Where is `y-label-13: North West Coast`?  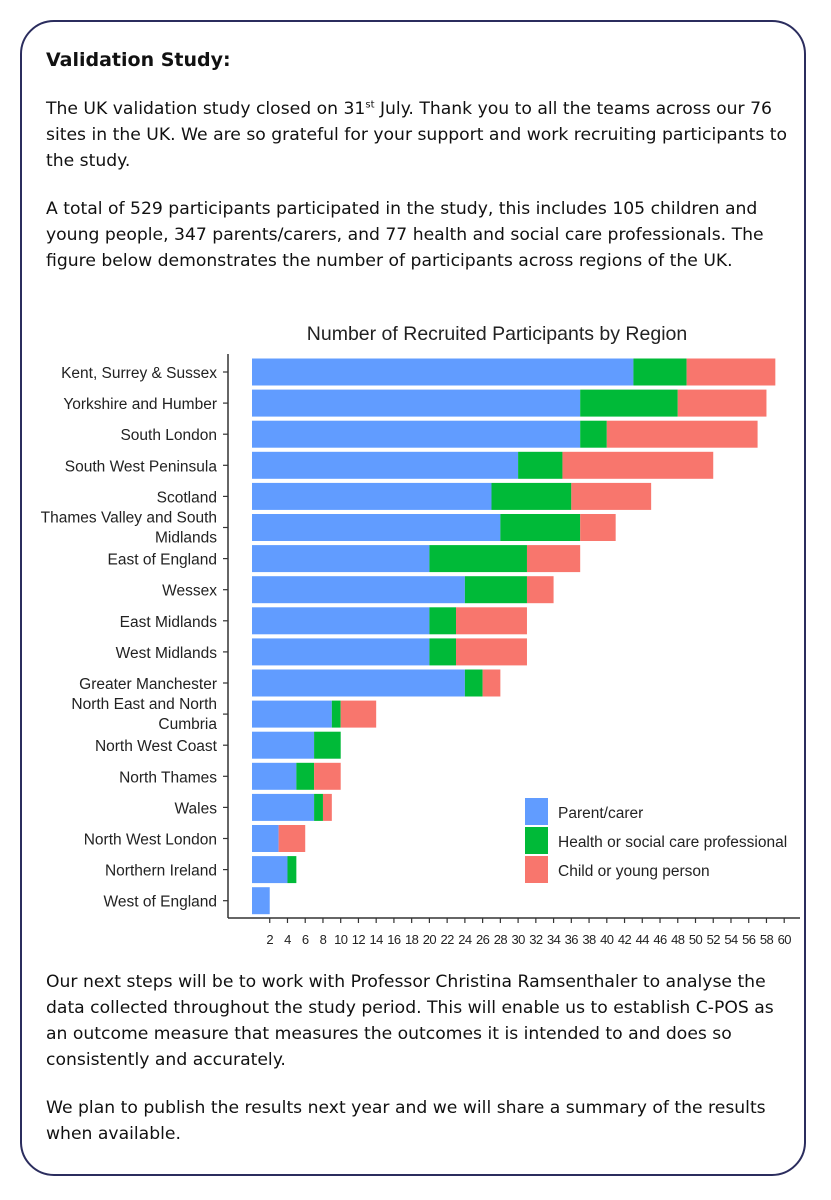 y-label-13: North West Coast is located at coordinates (156, 746).